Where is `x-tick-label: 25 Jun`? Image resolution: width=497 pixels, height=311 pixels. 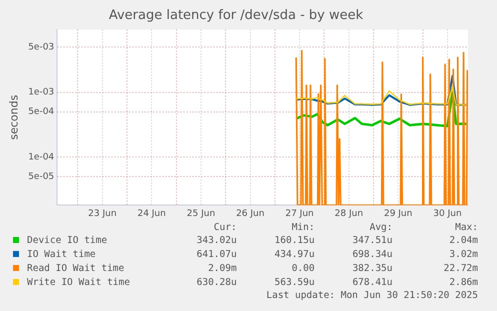
x-tick-label: 25 Jun is located at coordinates (201, 213).